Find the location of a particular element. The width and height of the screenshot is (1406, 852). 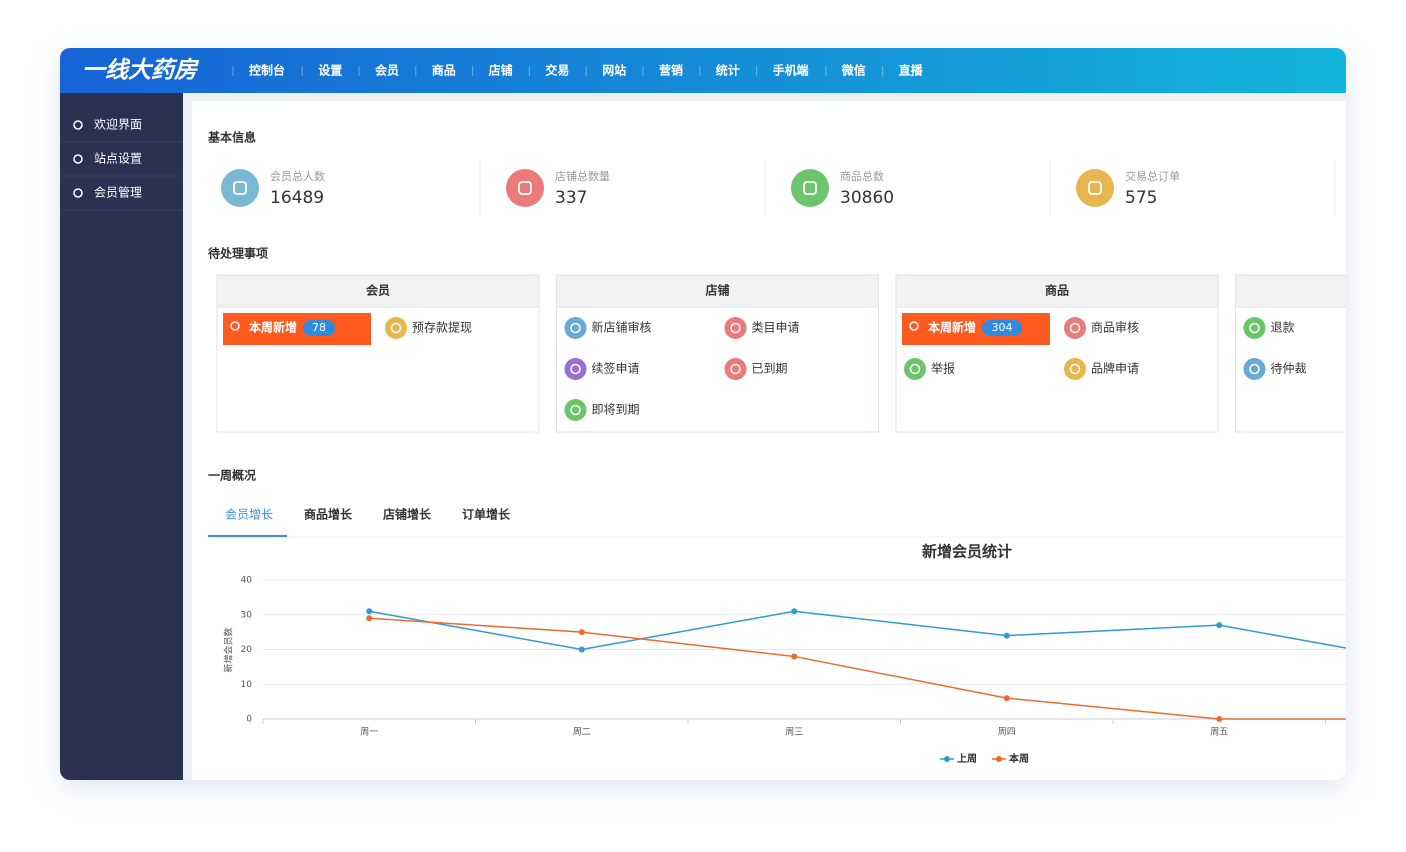

nav-item: 店铺 is located at coordinates (501, 70).